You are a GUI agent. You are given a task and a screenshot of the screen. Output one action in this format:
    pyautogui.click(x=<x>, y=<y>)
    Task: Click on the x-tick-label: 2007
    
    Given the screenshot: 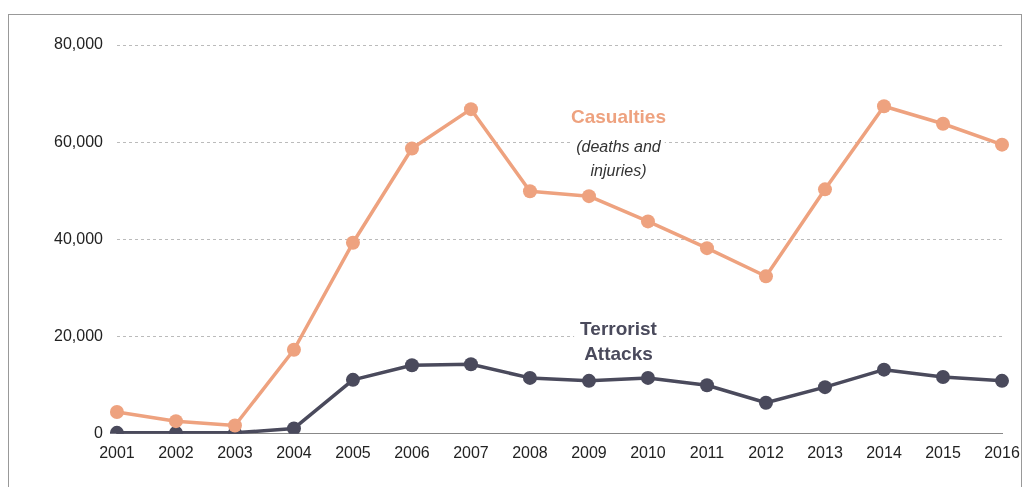 What is the action you would take?
    pyautogui.click(x=471, y=452)
    